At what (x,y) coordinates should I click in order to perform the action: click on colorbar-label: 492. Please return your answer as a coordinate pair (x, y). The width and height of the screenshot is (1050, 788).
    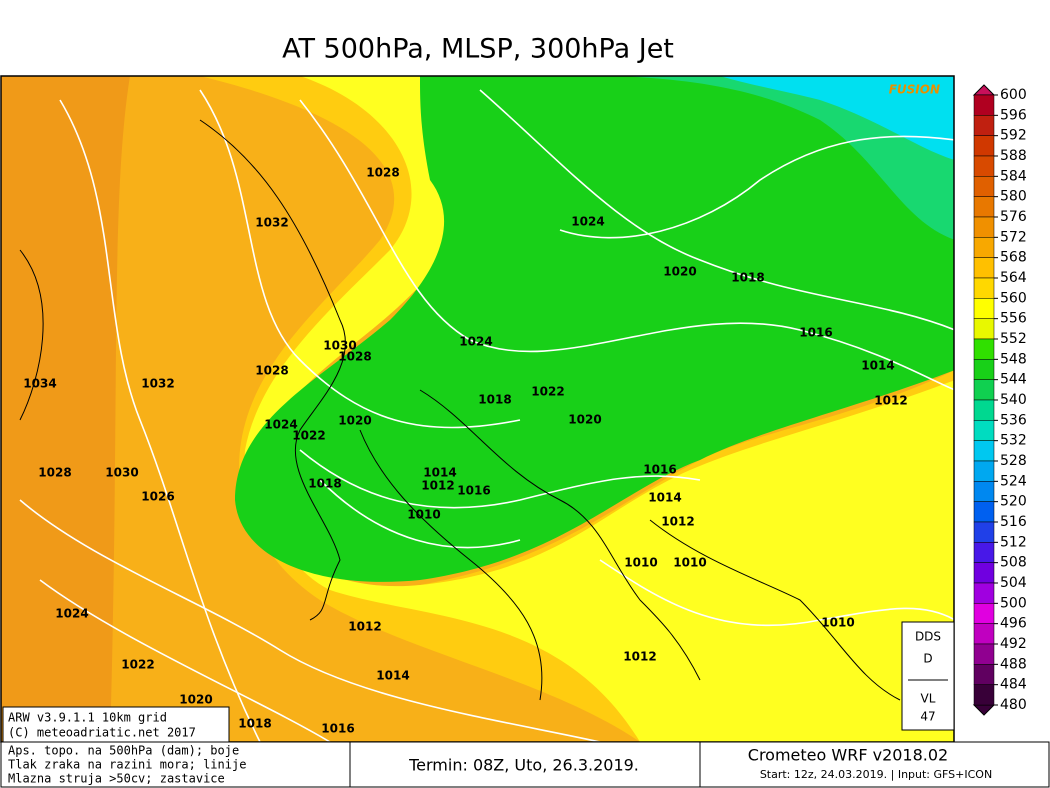
    Looking at the image, I should click on (1013, 644).